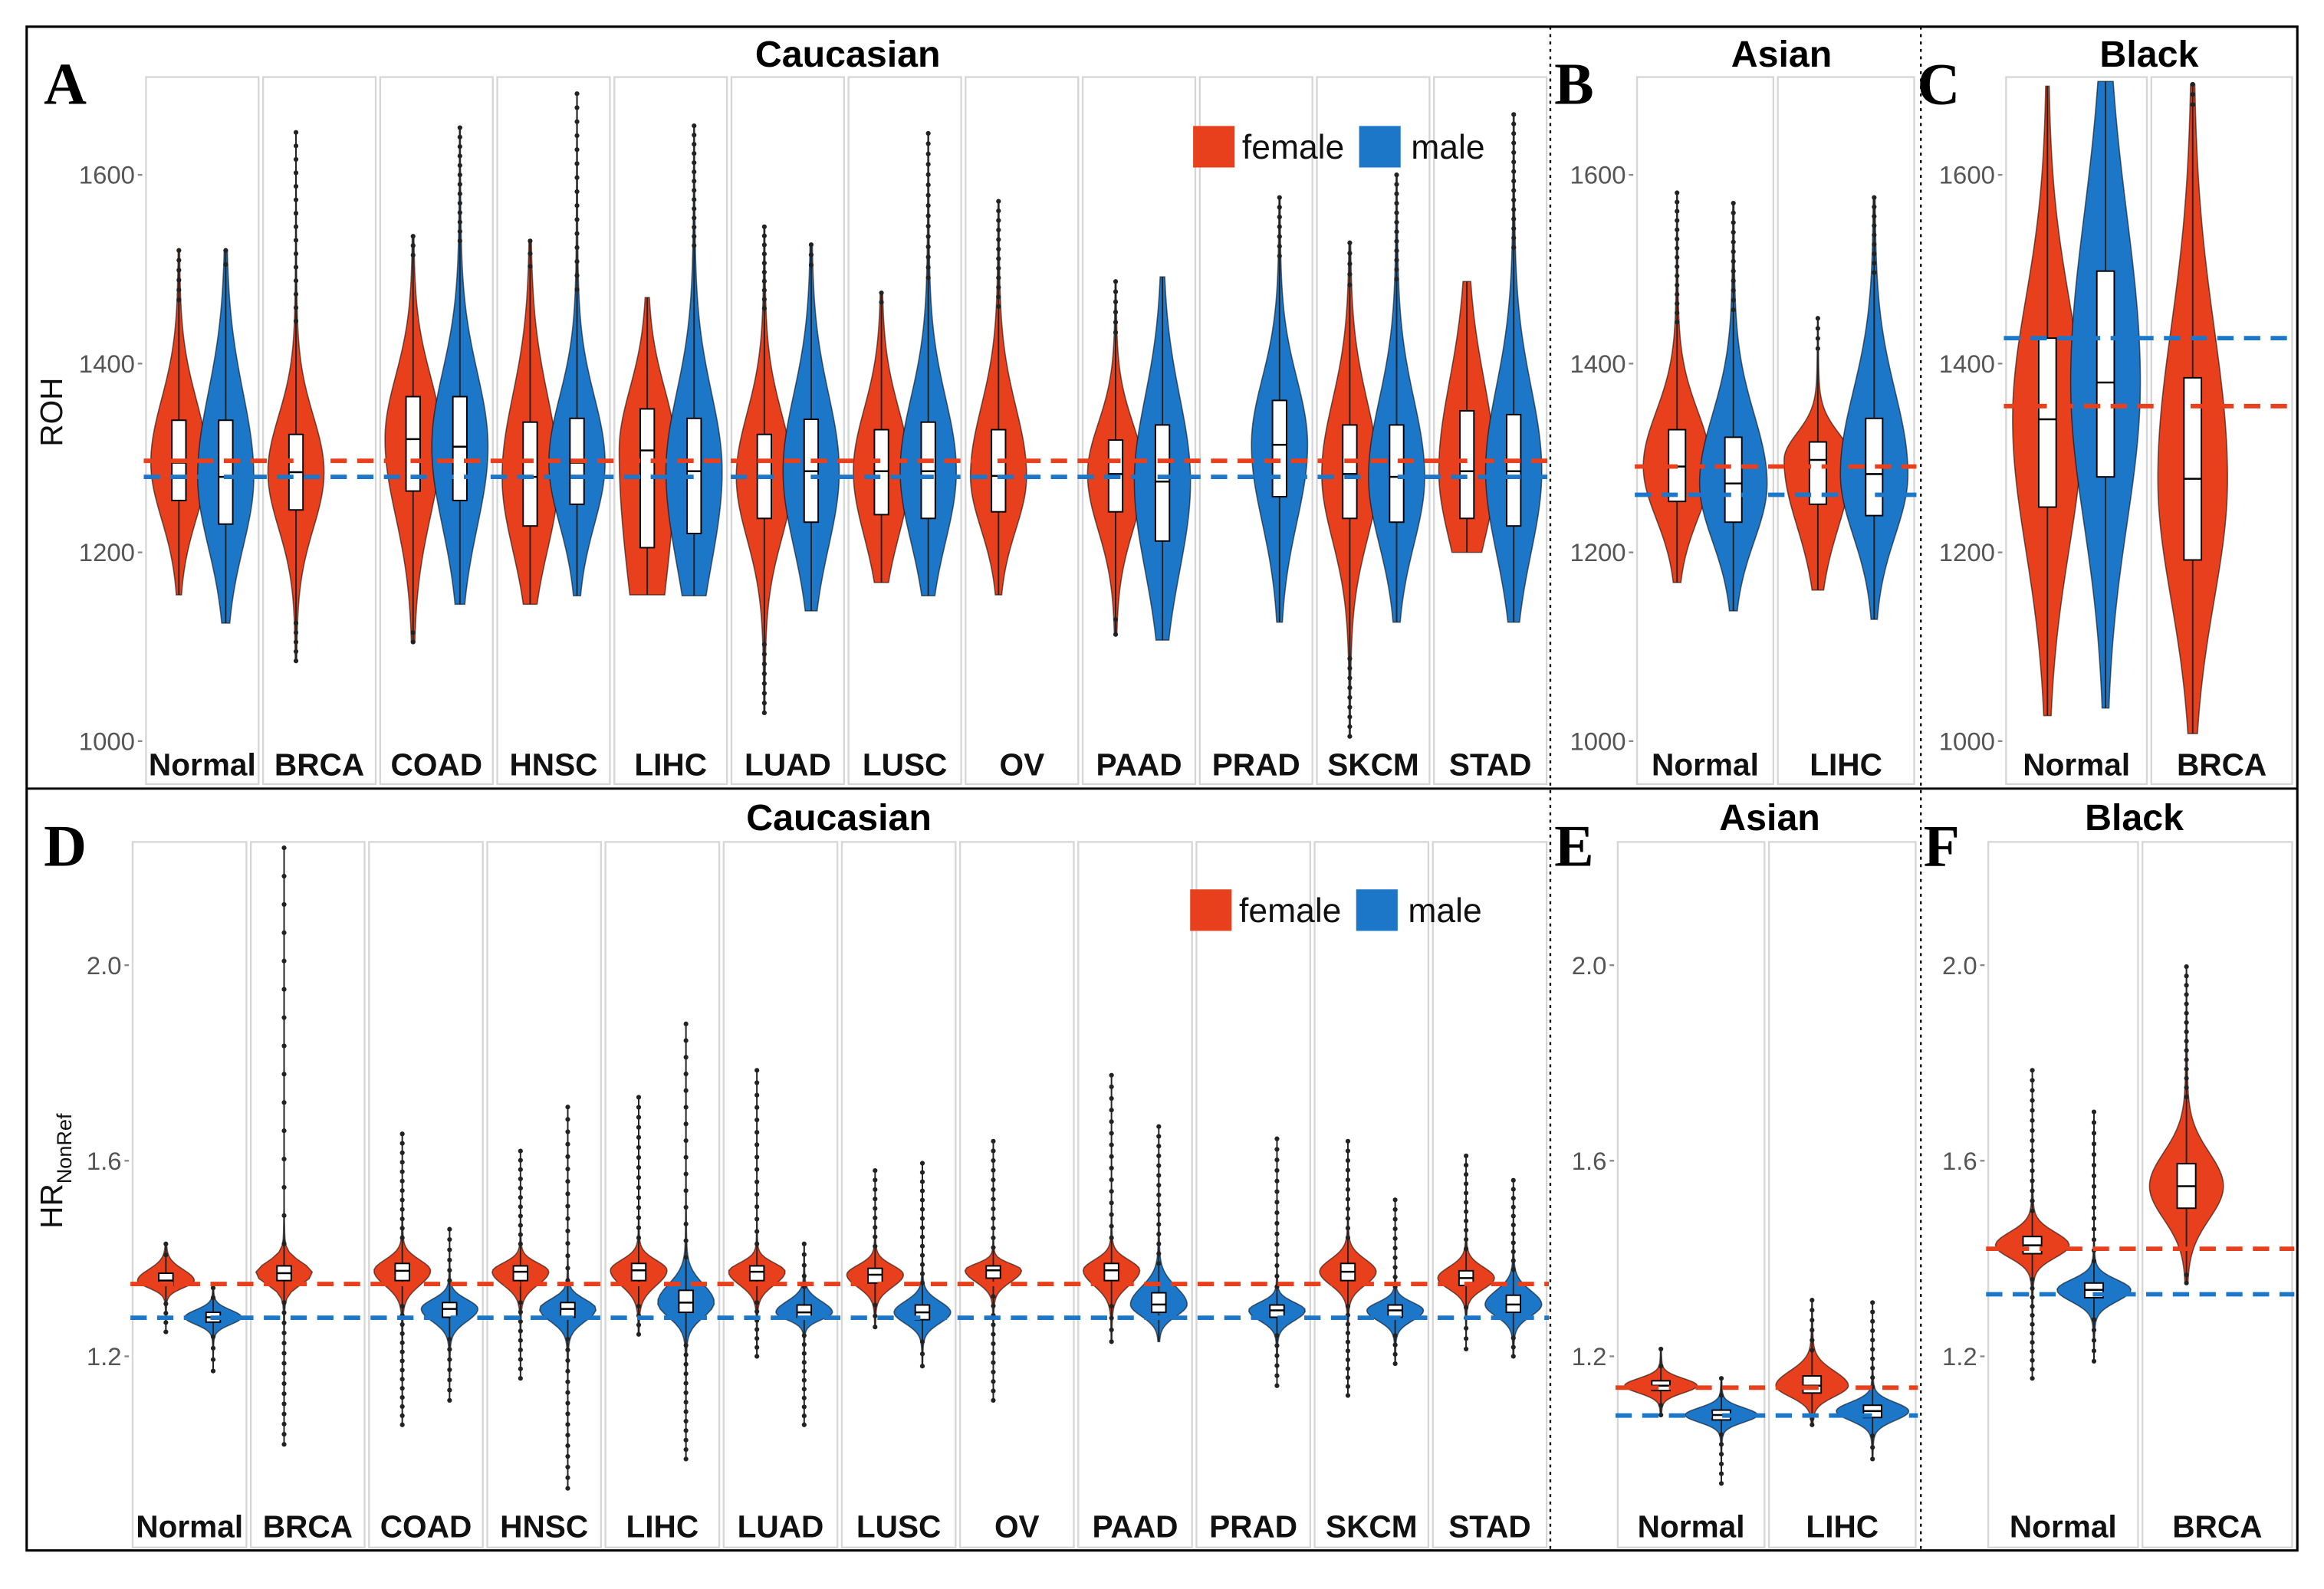 This screenshot has height=1589, width=2324. What do you see at coordinates (1959, 965) in the screenshot?
I see `y-tick-label: 2.0` at bounding box center [1959, 965].